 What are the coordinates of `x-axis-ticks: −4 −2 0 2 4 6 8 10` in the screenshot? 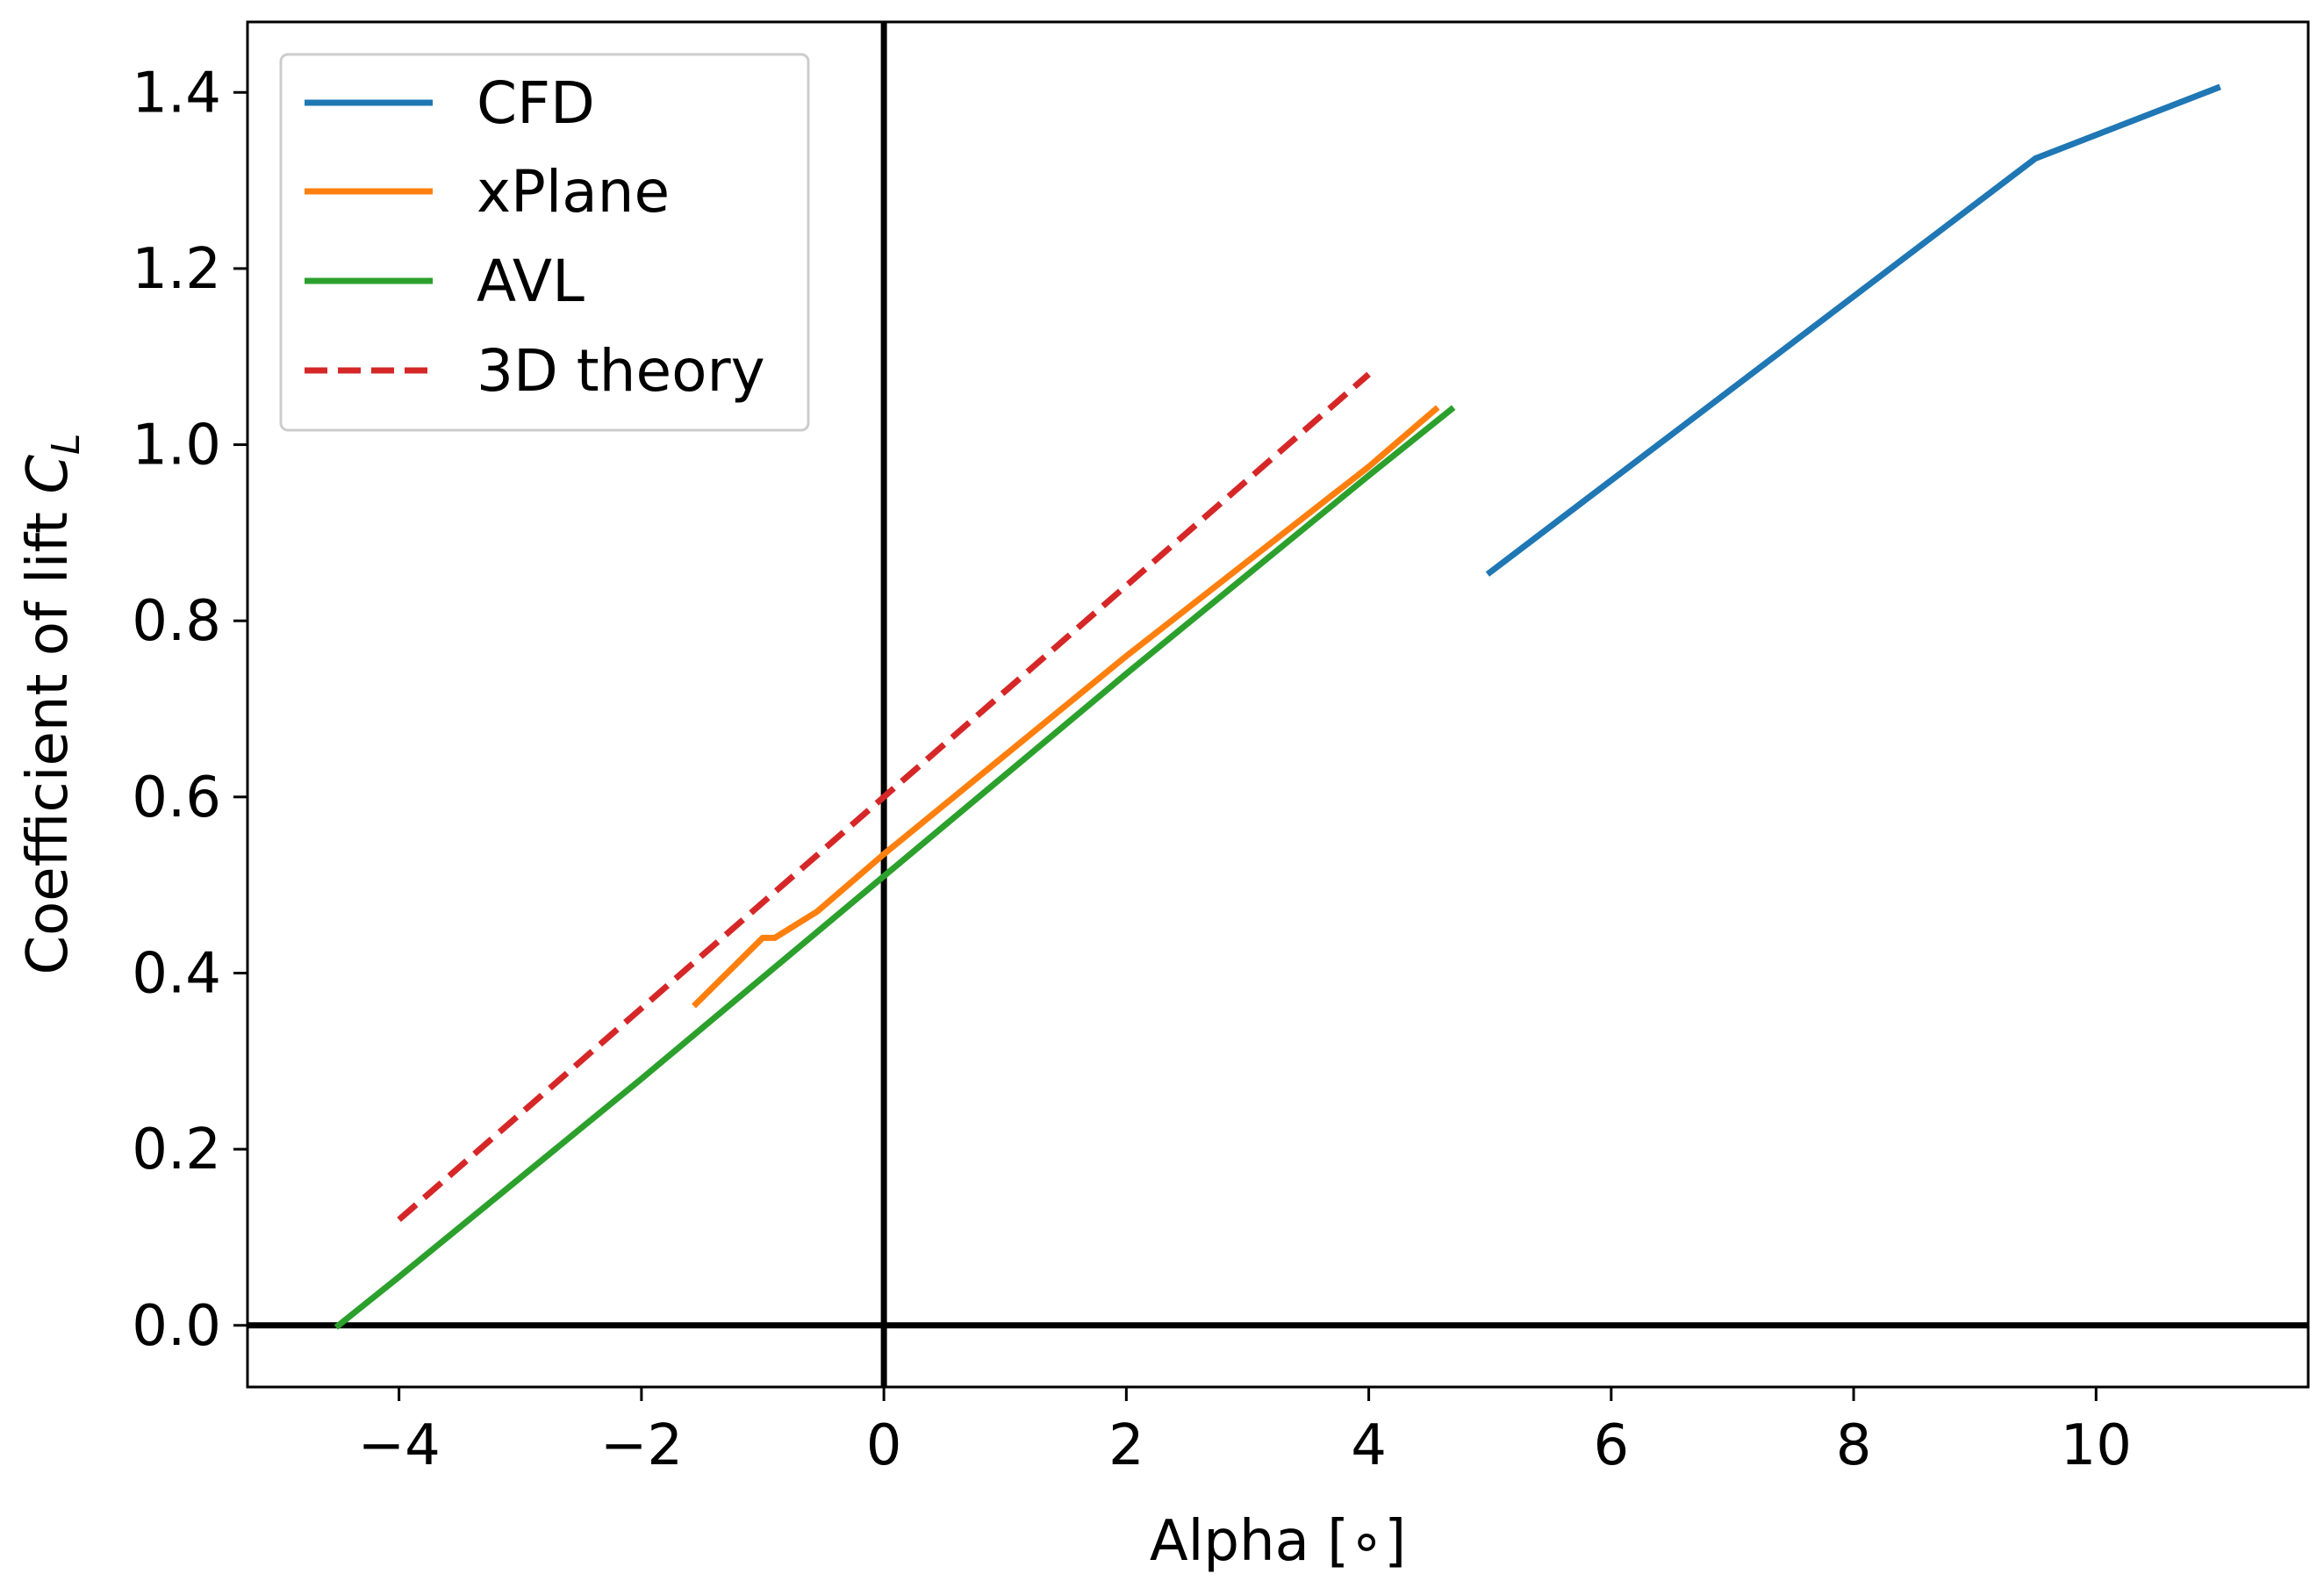 It's located at (1244, 1432).